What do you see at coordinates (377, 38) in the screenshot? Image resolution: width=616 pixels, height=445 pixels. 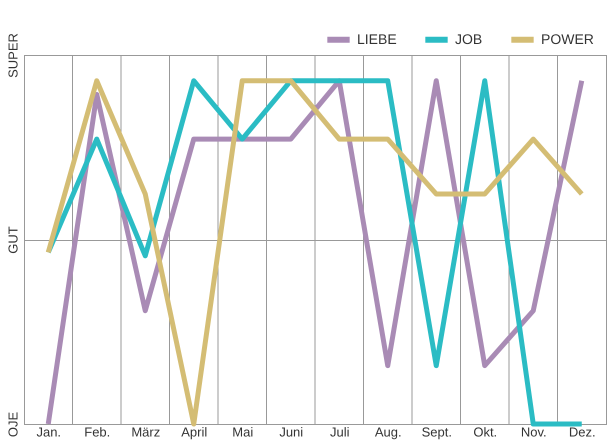 I see `legend-label: LIEBE` at bounding box center [377, 38].